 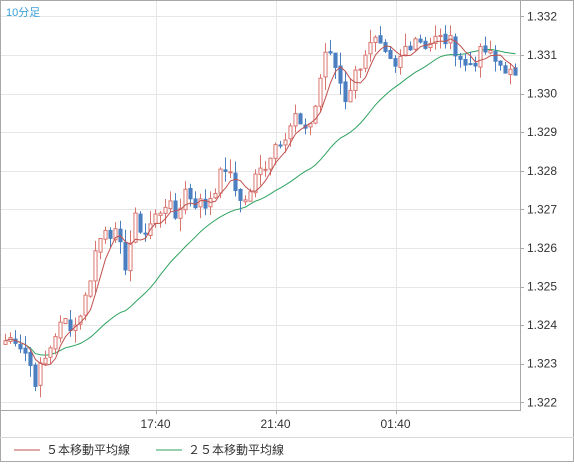 What do you see at coordinates (542, 364) in the screenshot?
I see `y-tick-label: 1.323` at bounding box center [542, 364].